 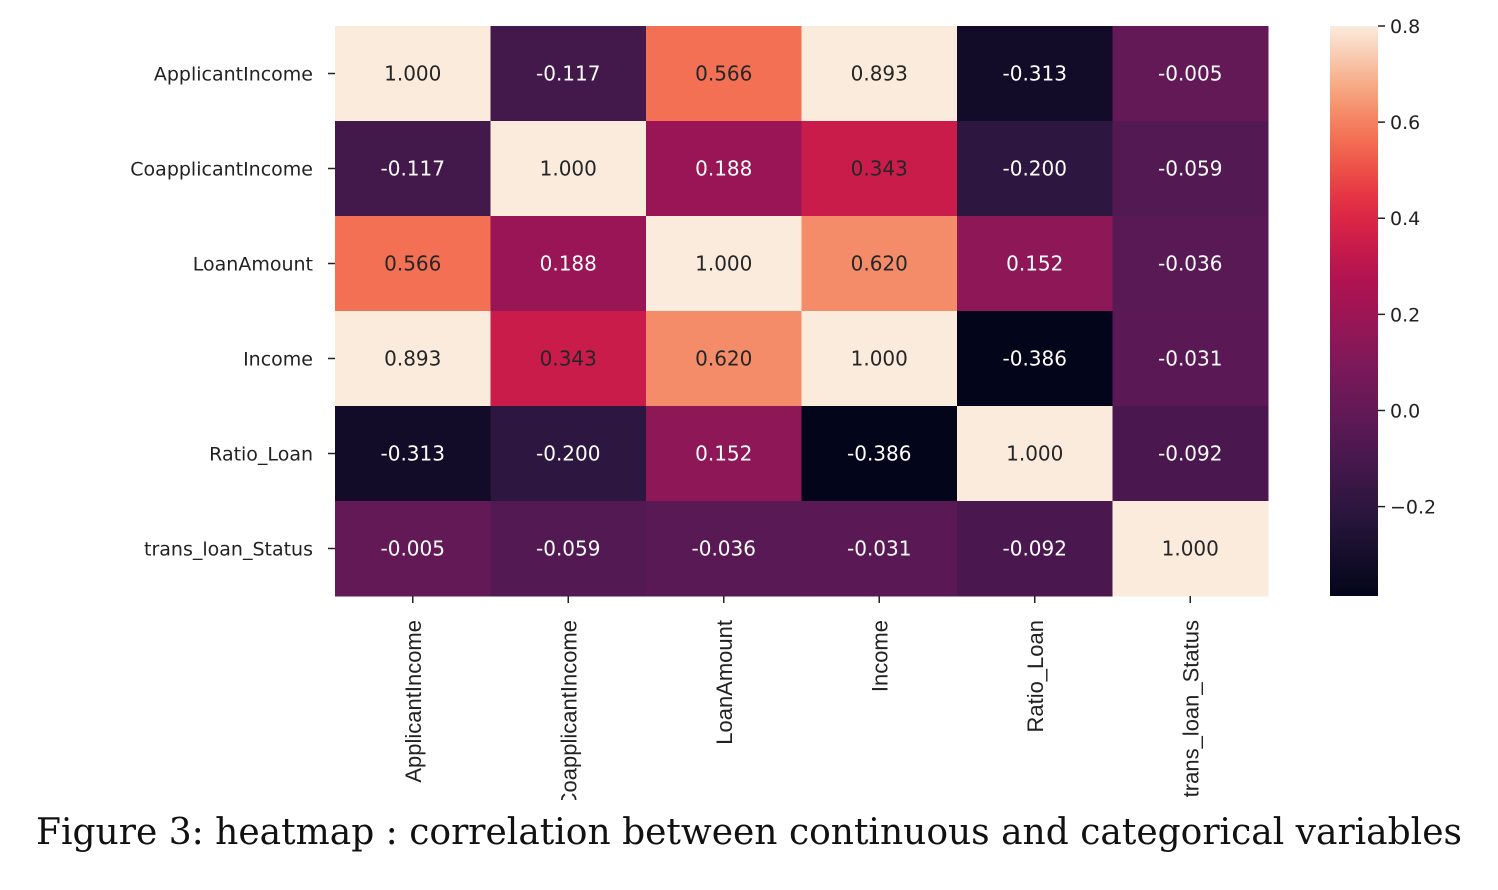 I want to click on x-tick-label-applicantincome: ApplicantIncome, so click(x=413, y=701).